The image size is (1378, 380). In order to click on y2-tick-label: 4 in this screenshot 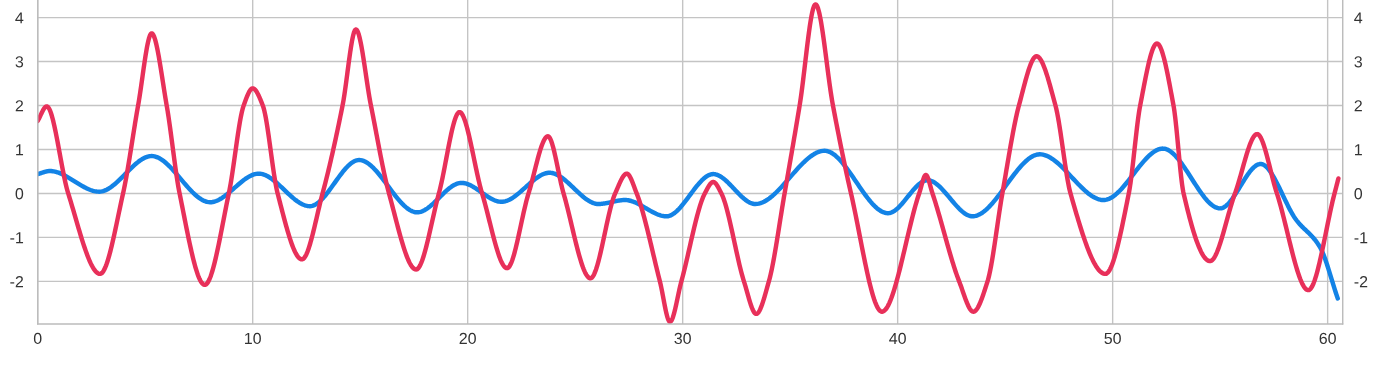, I will do `click(1358, 18)`.